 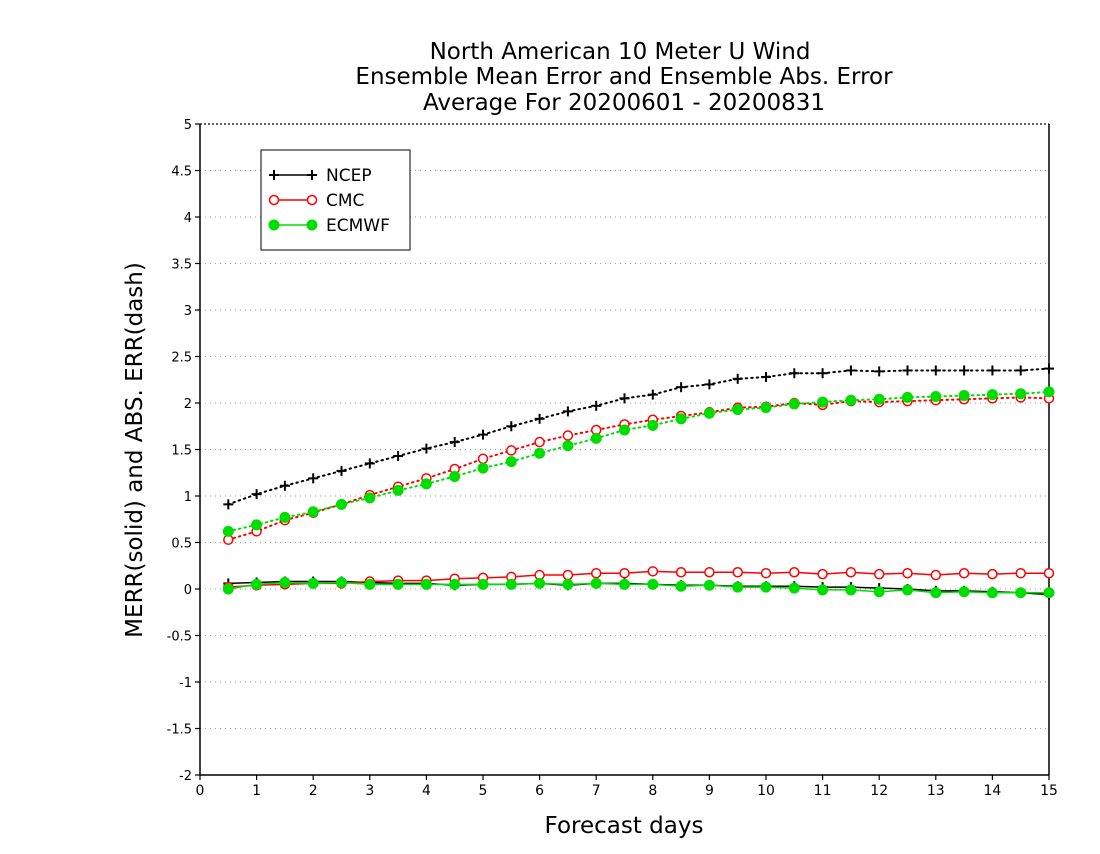 I want to click on y-tick-label: 2.5, so click(x=181, y=358).